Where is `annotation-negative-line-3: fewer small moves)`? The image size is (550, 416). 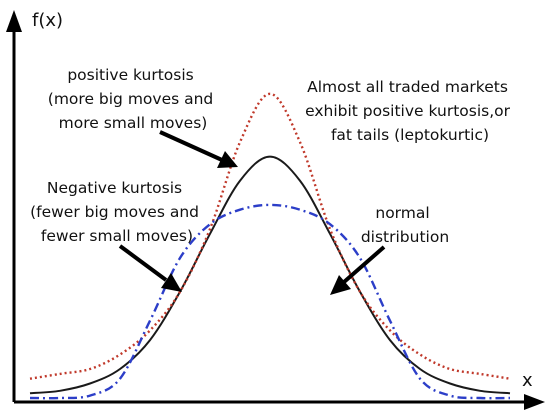
annotation-negative-line-3: fewer small moves) is located at coordinates (117, 236).